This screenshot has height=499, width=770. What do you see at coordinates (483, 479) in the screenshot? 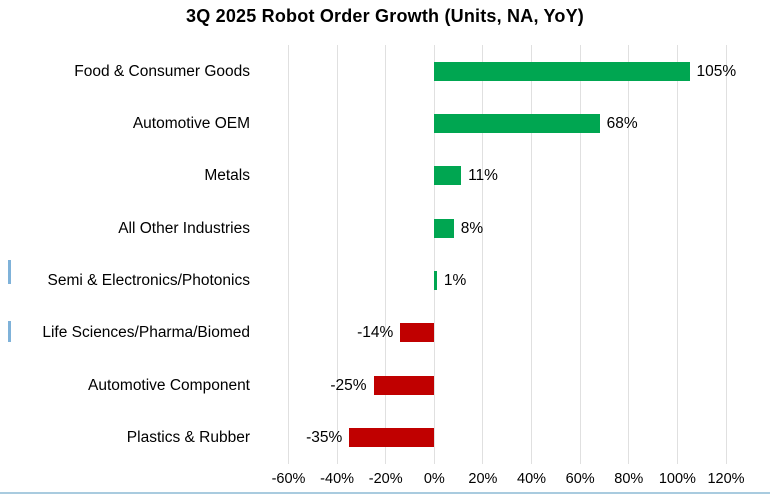
I see `x-axis-tick-label-20: 20%` at bounding box center [483, 479].